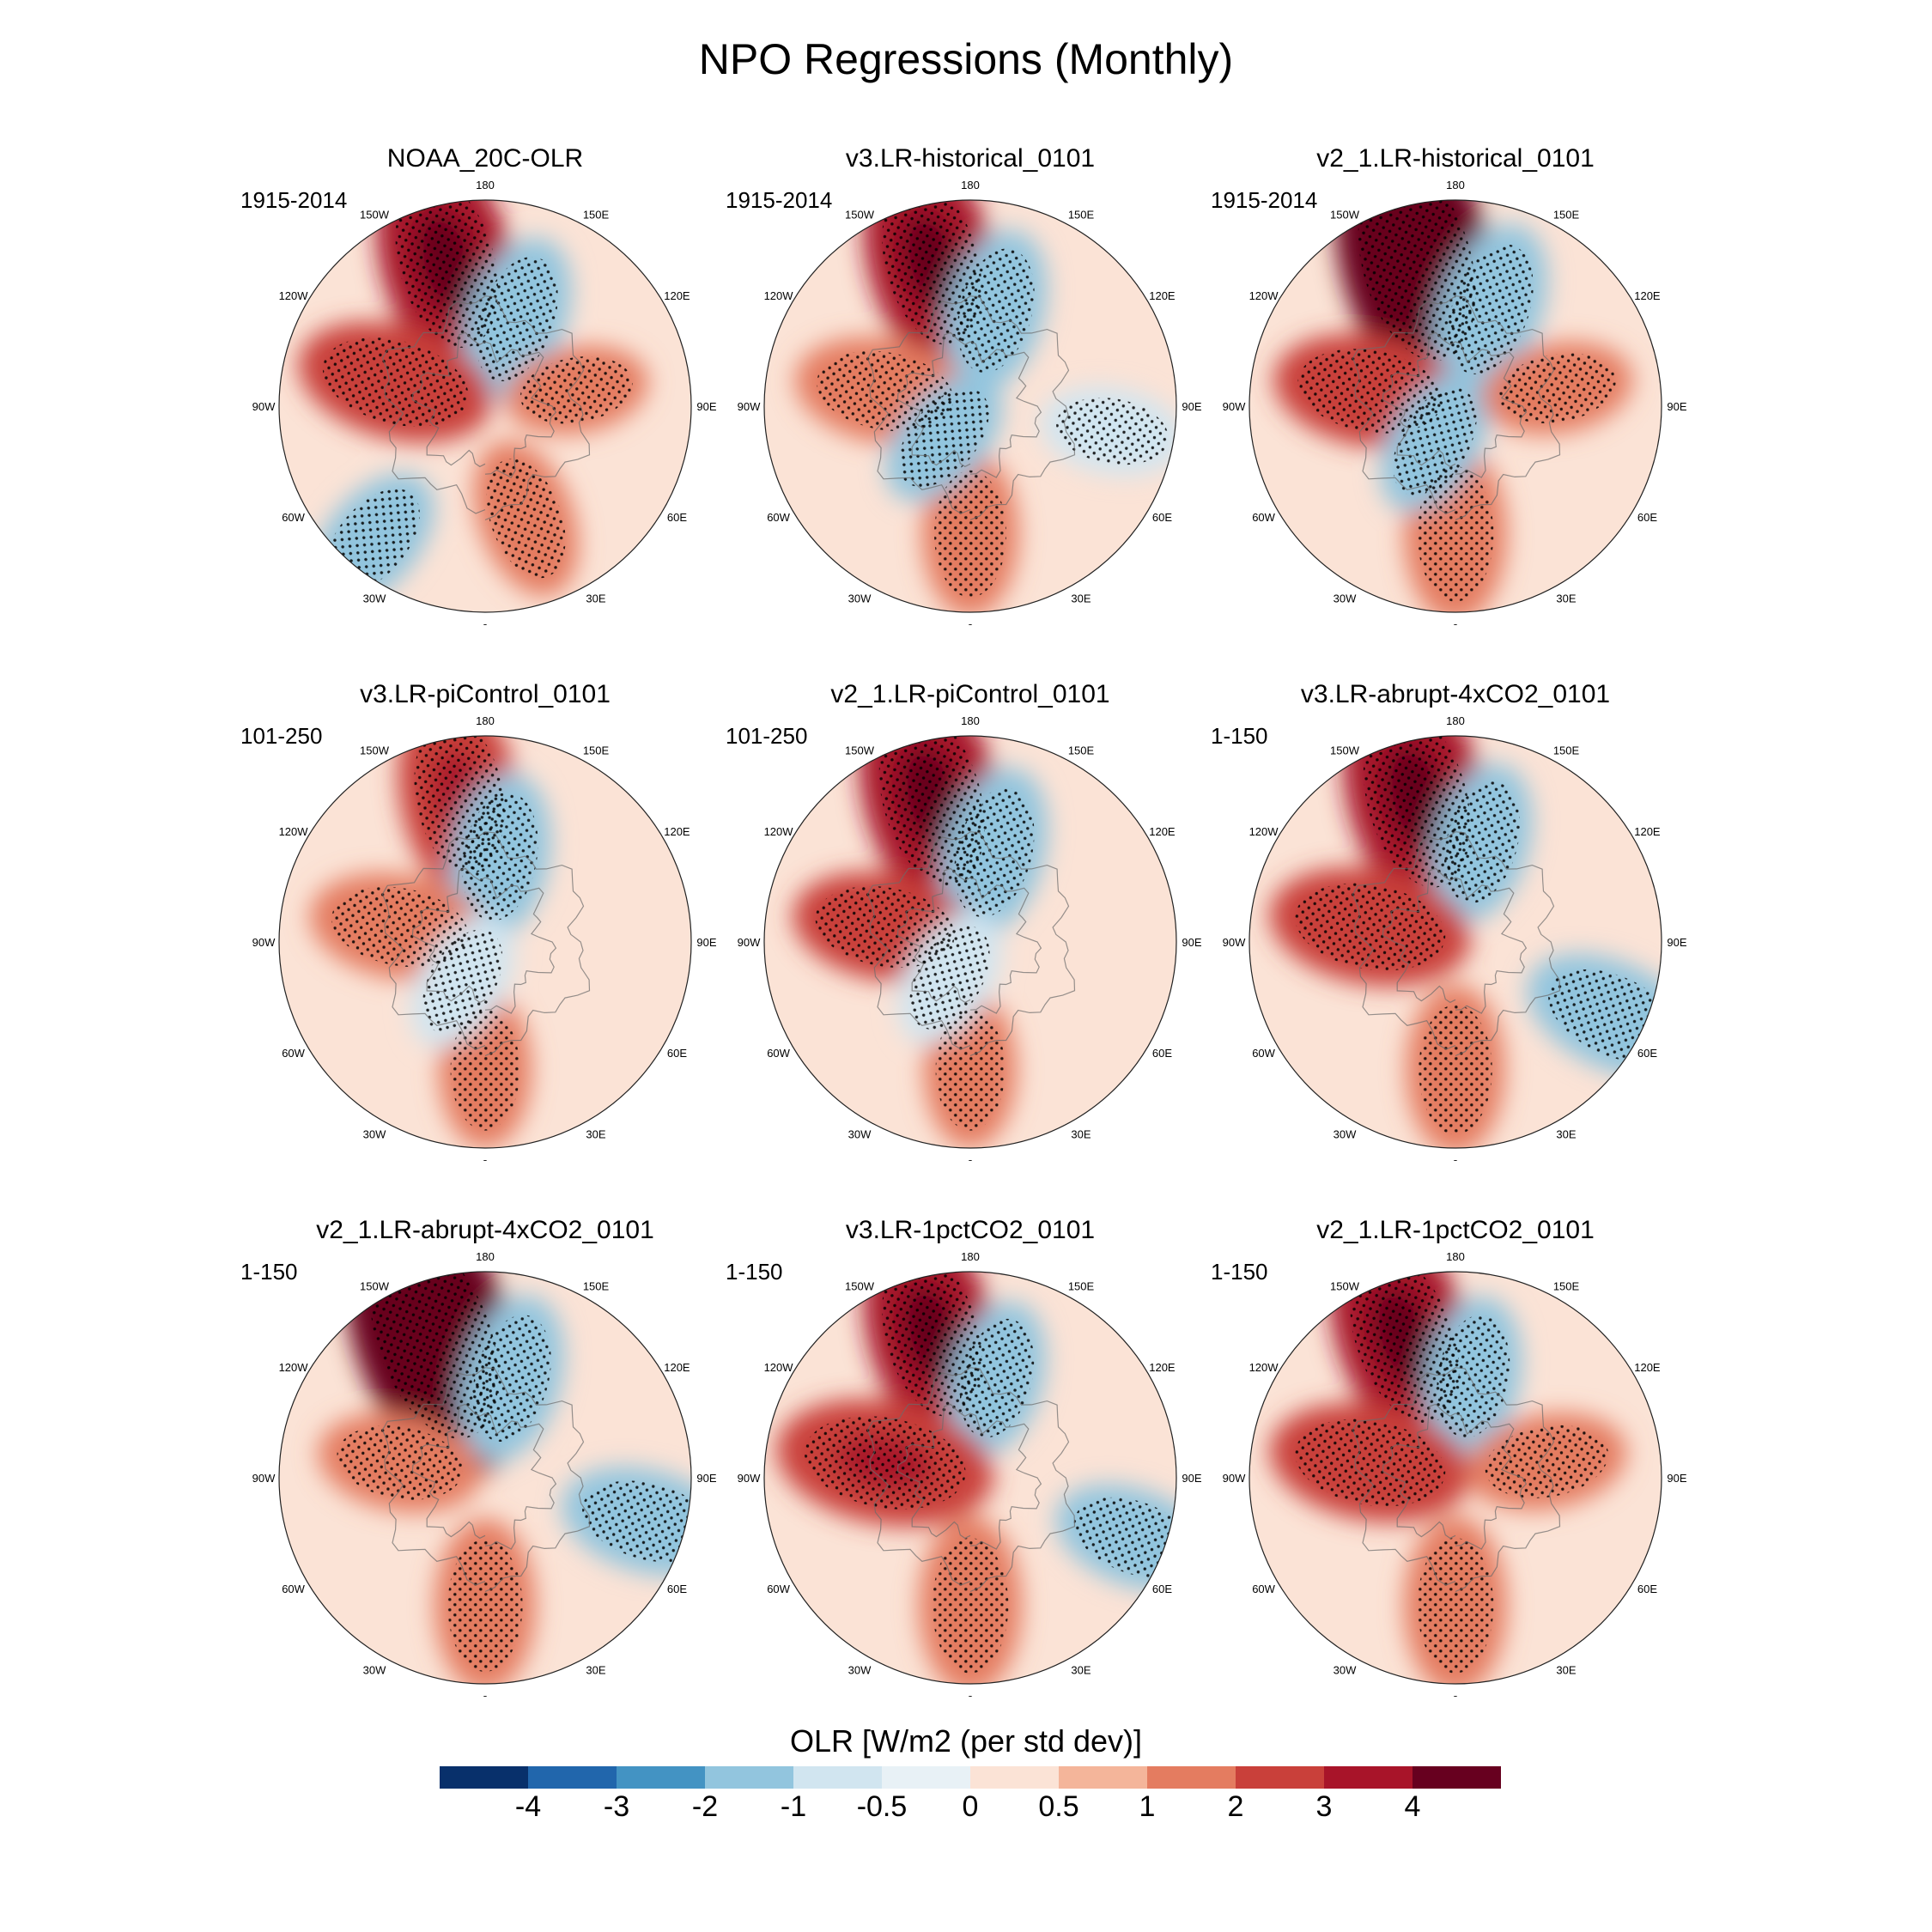  Describe the element at coordinates (970, 1806) in the screenshot. I see `colorbar-tick-label: 0` at that location.